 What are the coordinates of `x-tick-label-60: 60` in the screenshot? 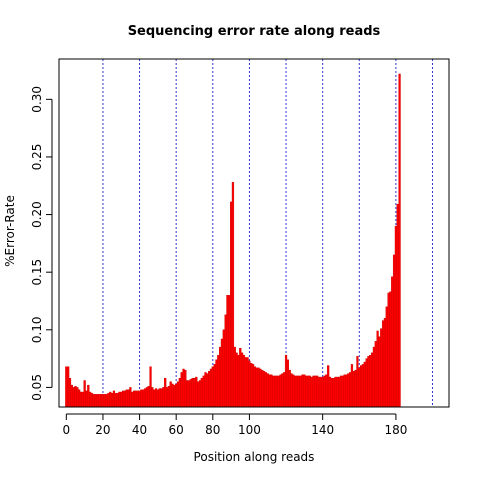 It's located at (176, 430).